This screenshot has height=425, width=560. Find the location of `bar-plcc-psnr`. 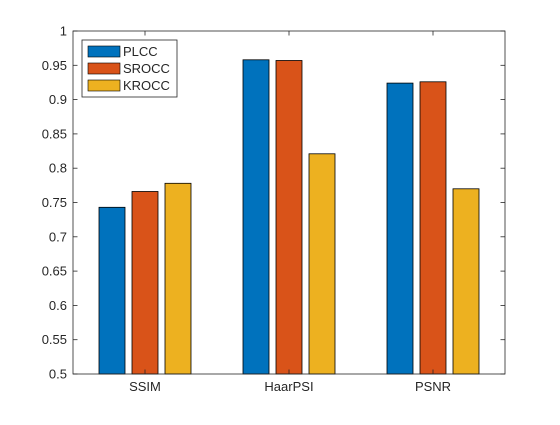

bar-plcc-psnr is located at coordinates (400, 228).